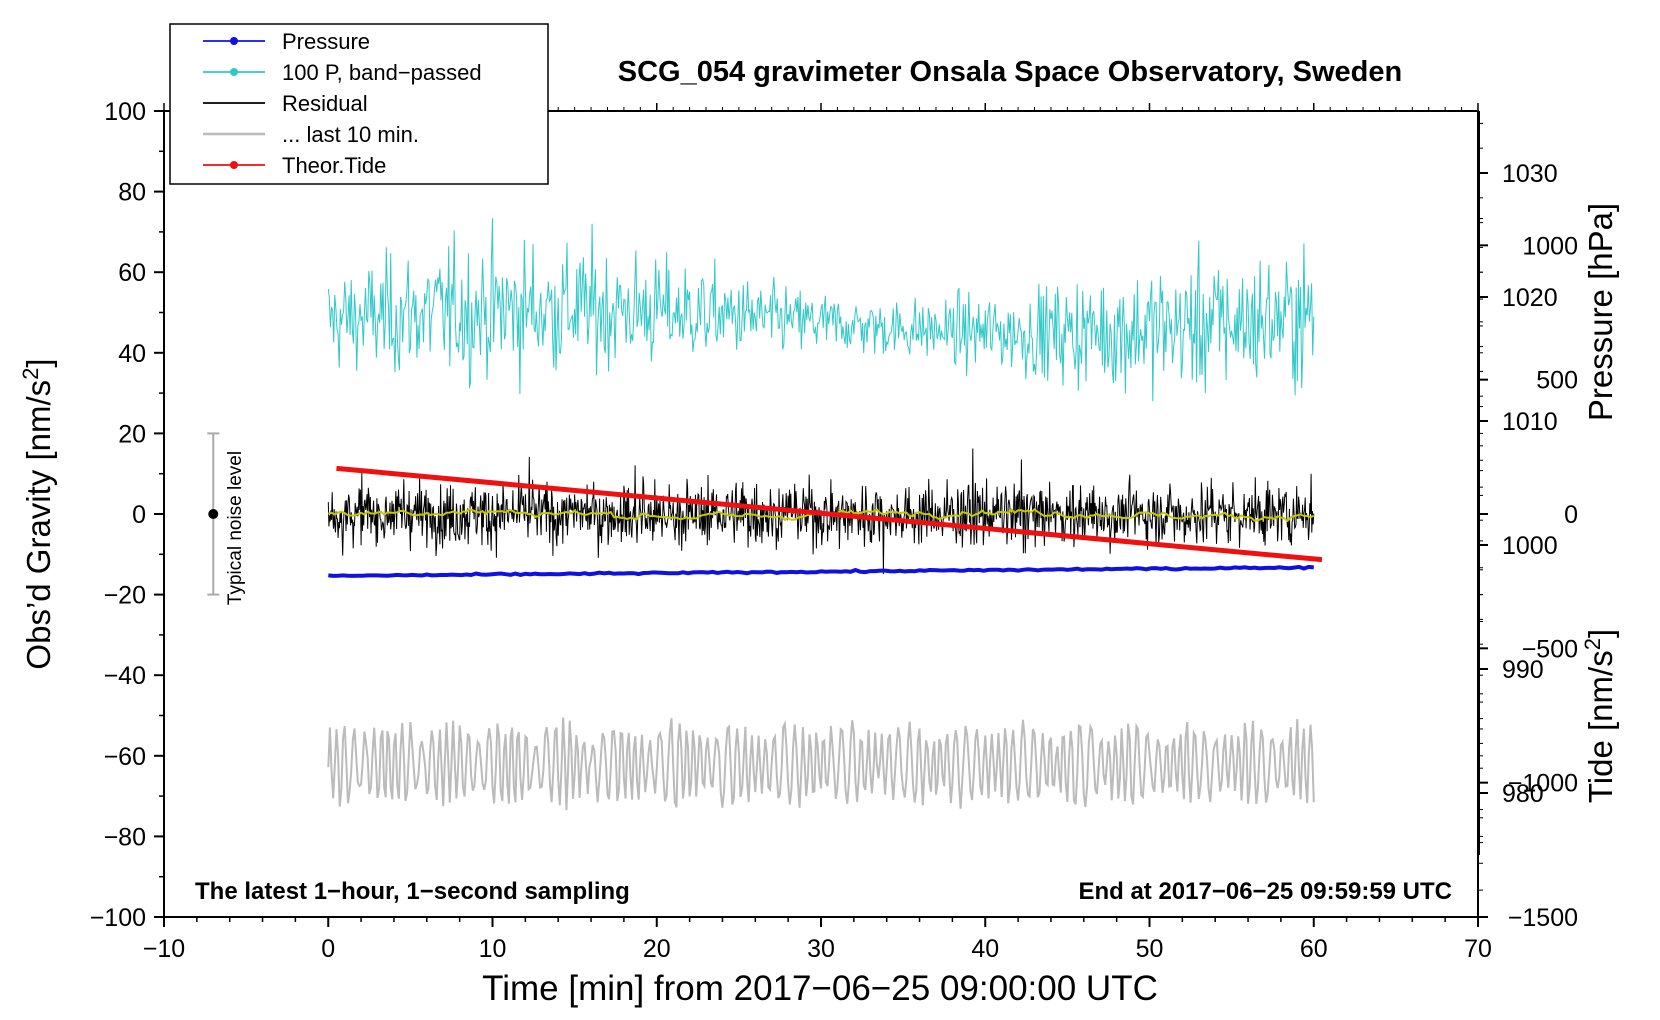 Image resolution: width=1660 pixels, height=1020 pixels. What do you see at coordinates (132, 354) in the screenshot?
I see `y-left-tick-label: 40` at bounding box center [132, 354].